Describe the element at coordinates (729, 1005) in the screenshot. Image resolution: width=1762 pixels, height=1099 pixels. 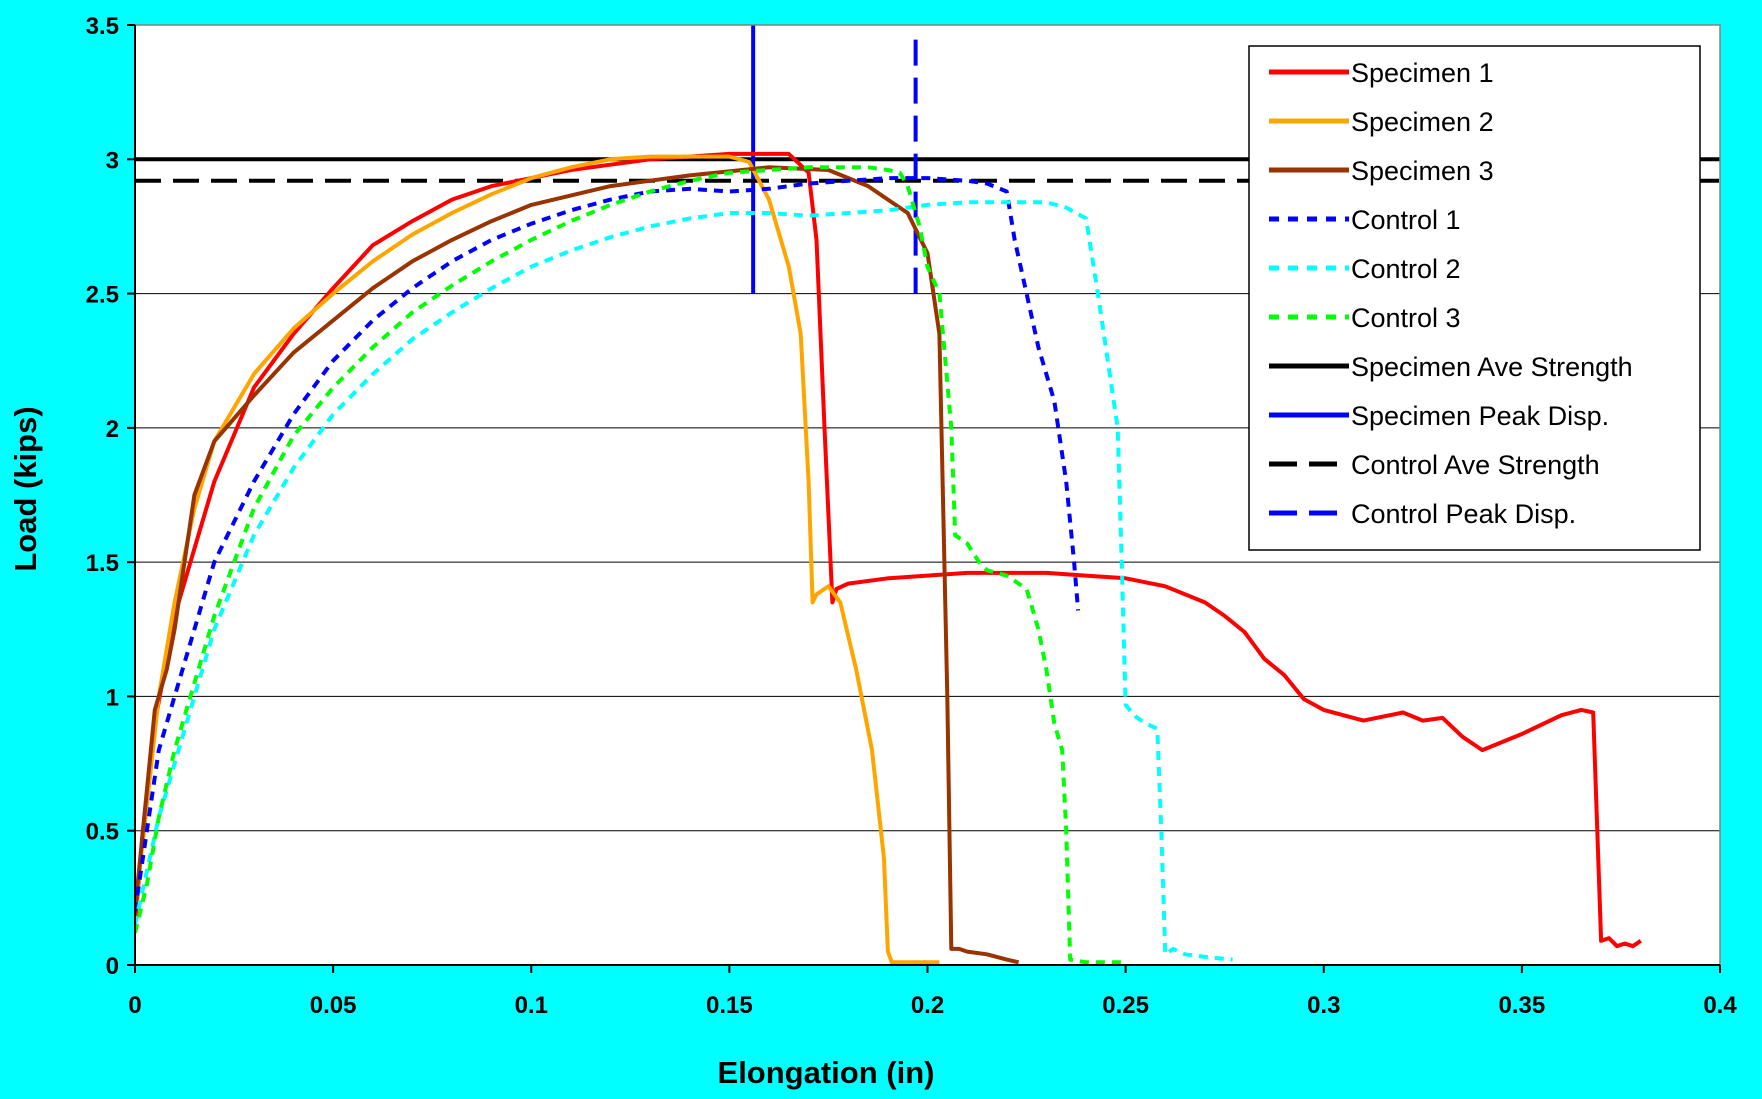
I see `x-tick-label: 0.15` at that location.